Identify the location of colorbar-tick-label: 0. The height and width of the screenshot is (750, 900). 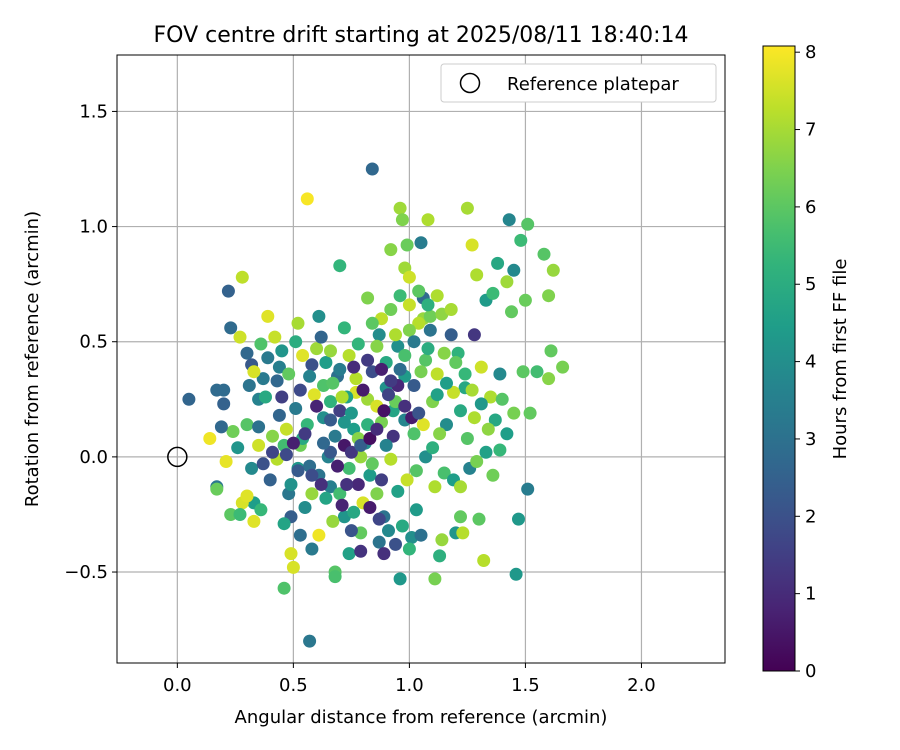
(810, 671).